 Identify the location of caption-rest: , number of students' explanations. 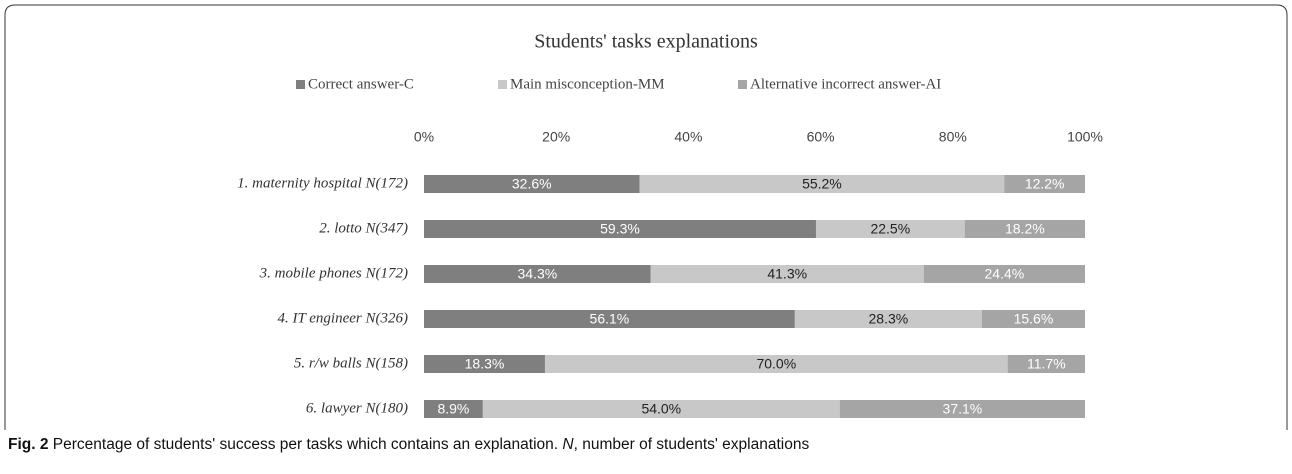
(691, 444).